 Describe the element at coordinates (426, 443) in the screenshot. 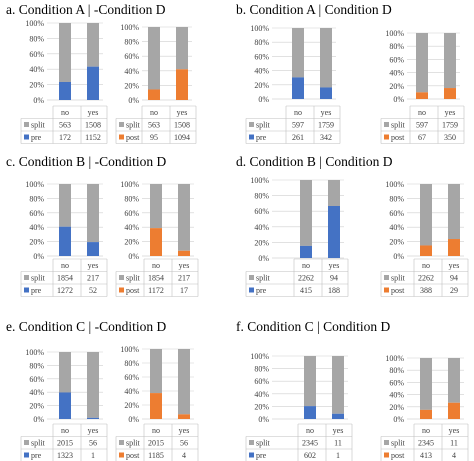

I see `data-label-split: 2345` at that location.